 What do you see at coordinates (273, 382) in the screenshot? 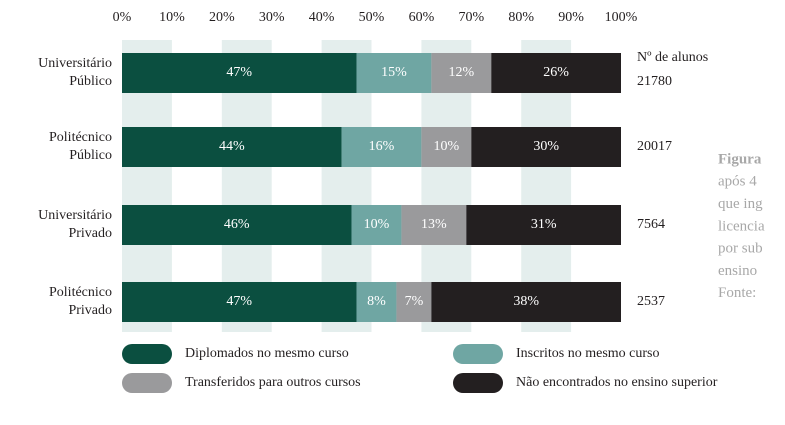
I see `legend-label: Transferidos para outros cursos` at bounding box center [273, 382].